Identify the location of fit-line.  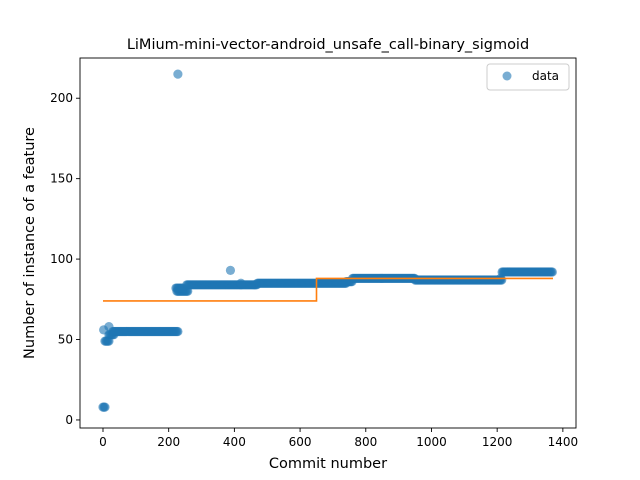
(328, 289).